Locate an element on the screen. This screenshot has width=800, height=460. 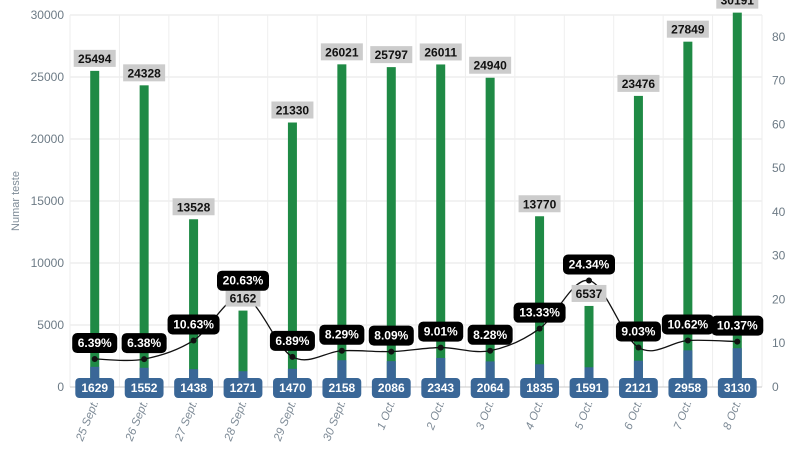
positivity-label: 8.29% is located at coordinates (342, 335).